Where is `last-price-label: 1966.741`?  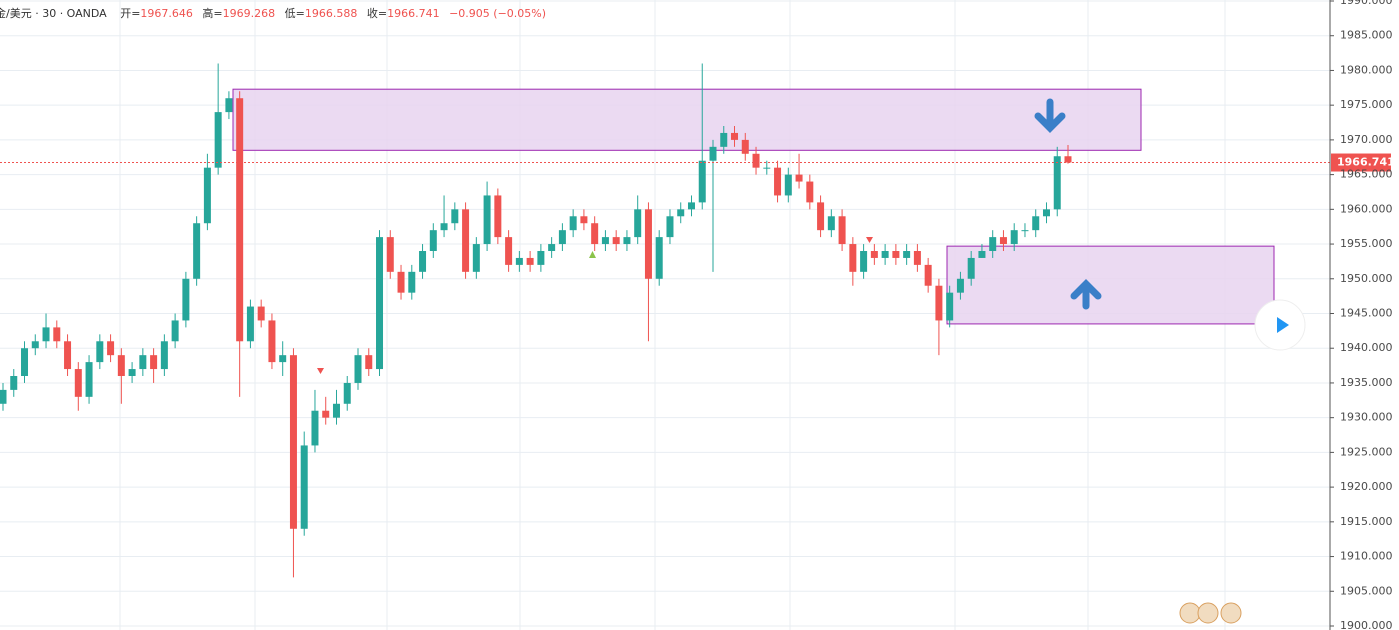 last-price-label: 1966.741 is located at coordinates (1366, 162).